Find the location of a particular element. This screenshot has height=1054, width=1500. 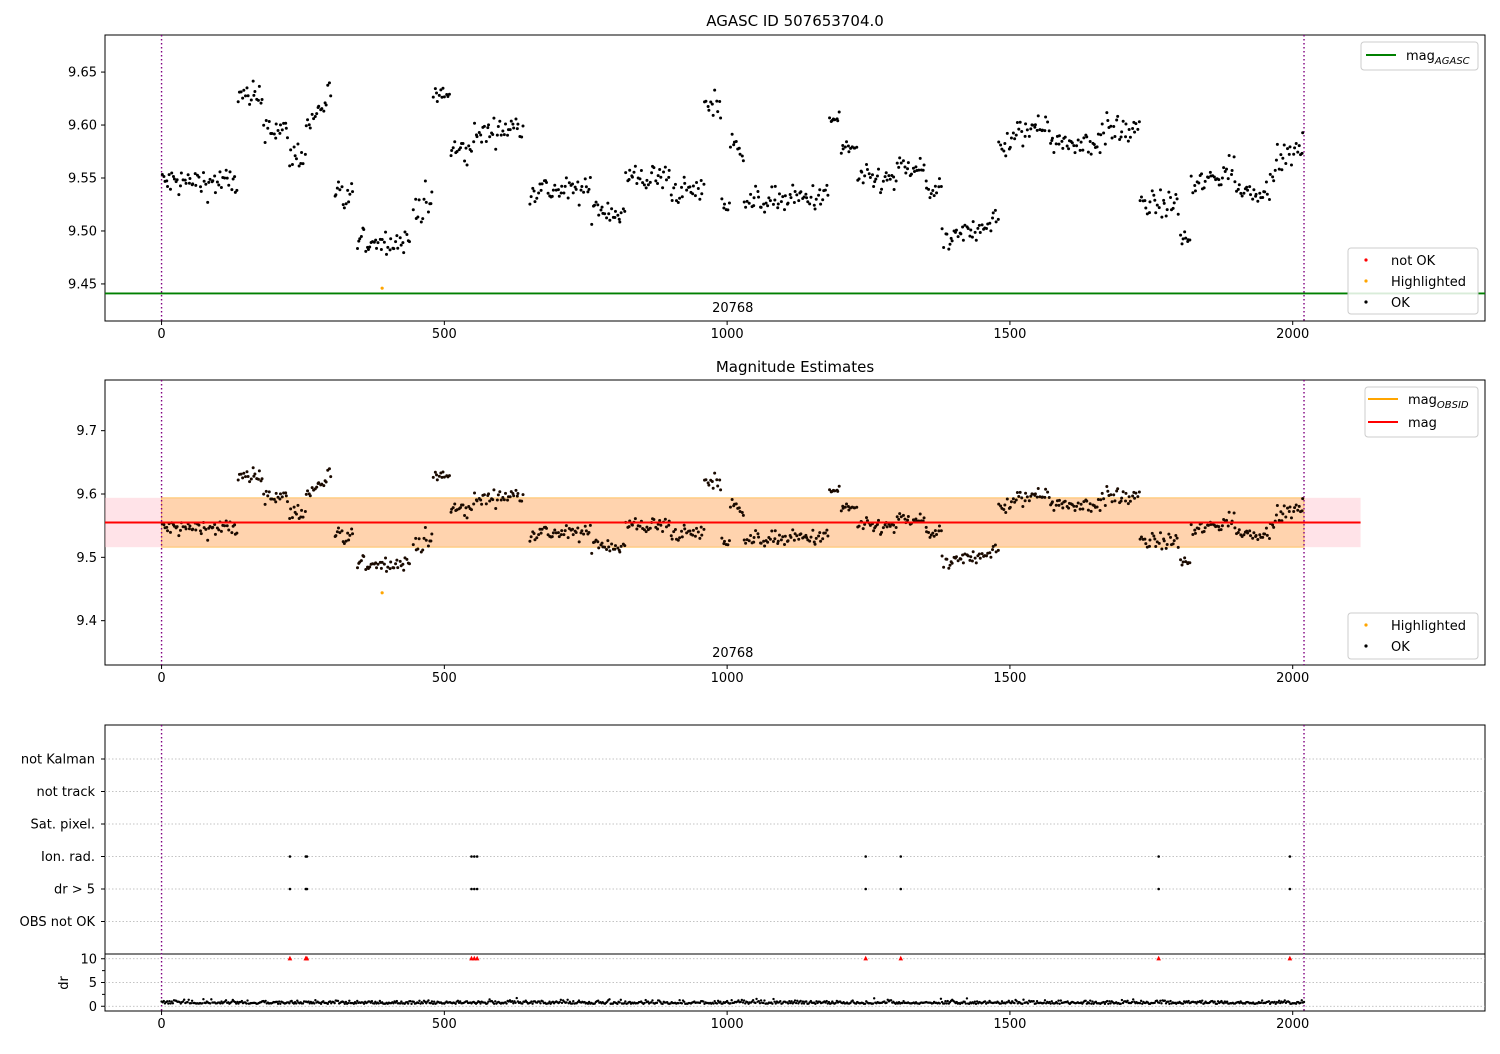

flag-row-label: OBS not OK is located at coordinates (58, 922).